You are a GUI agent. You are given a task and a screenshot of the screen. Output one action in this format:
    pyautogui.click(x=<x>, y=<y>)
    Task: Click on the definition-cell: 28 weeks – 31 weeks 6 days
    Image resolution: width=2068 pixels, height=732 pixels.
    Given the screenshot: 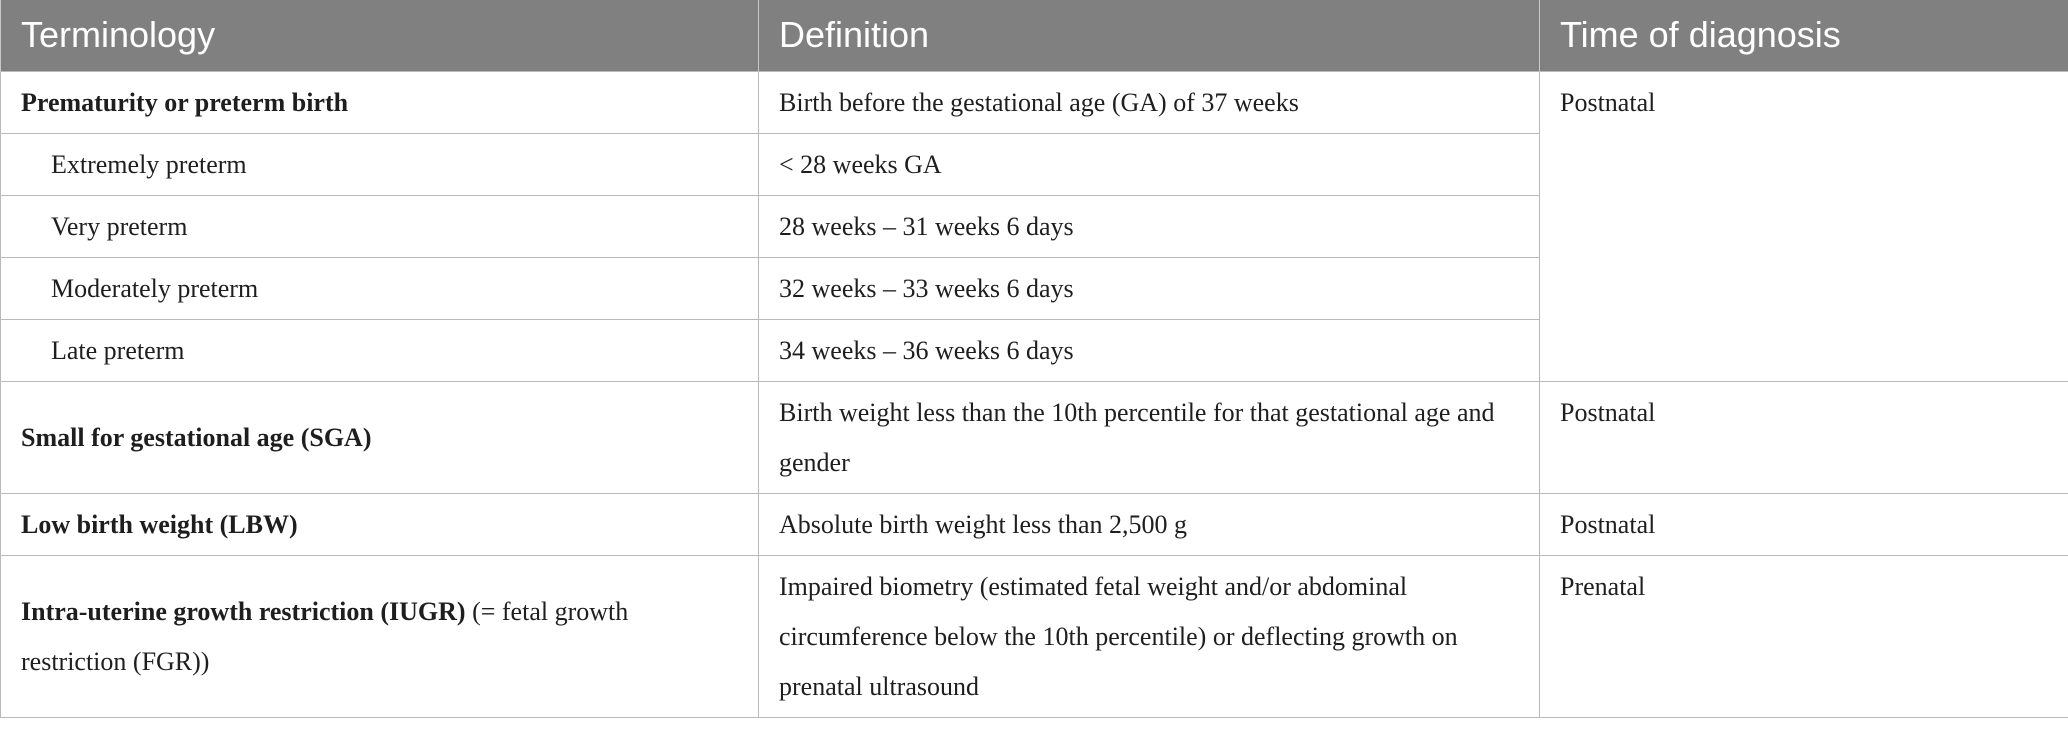 What is the action you would take?
    pyautogui.click(x=1149, y=226)
    